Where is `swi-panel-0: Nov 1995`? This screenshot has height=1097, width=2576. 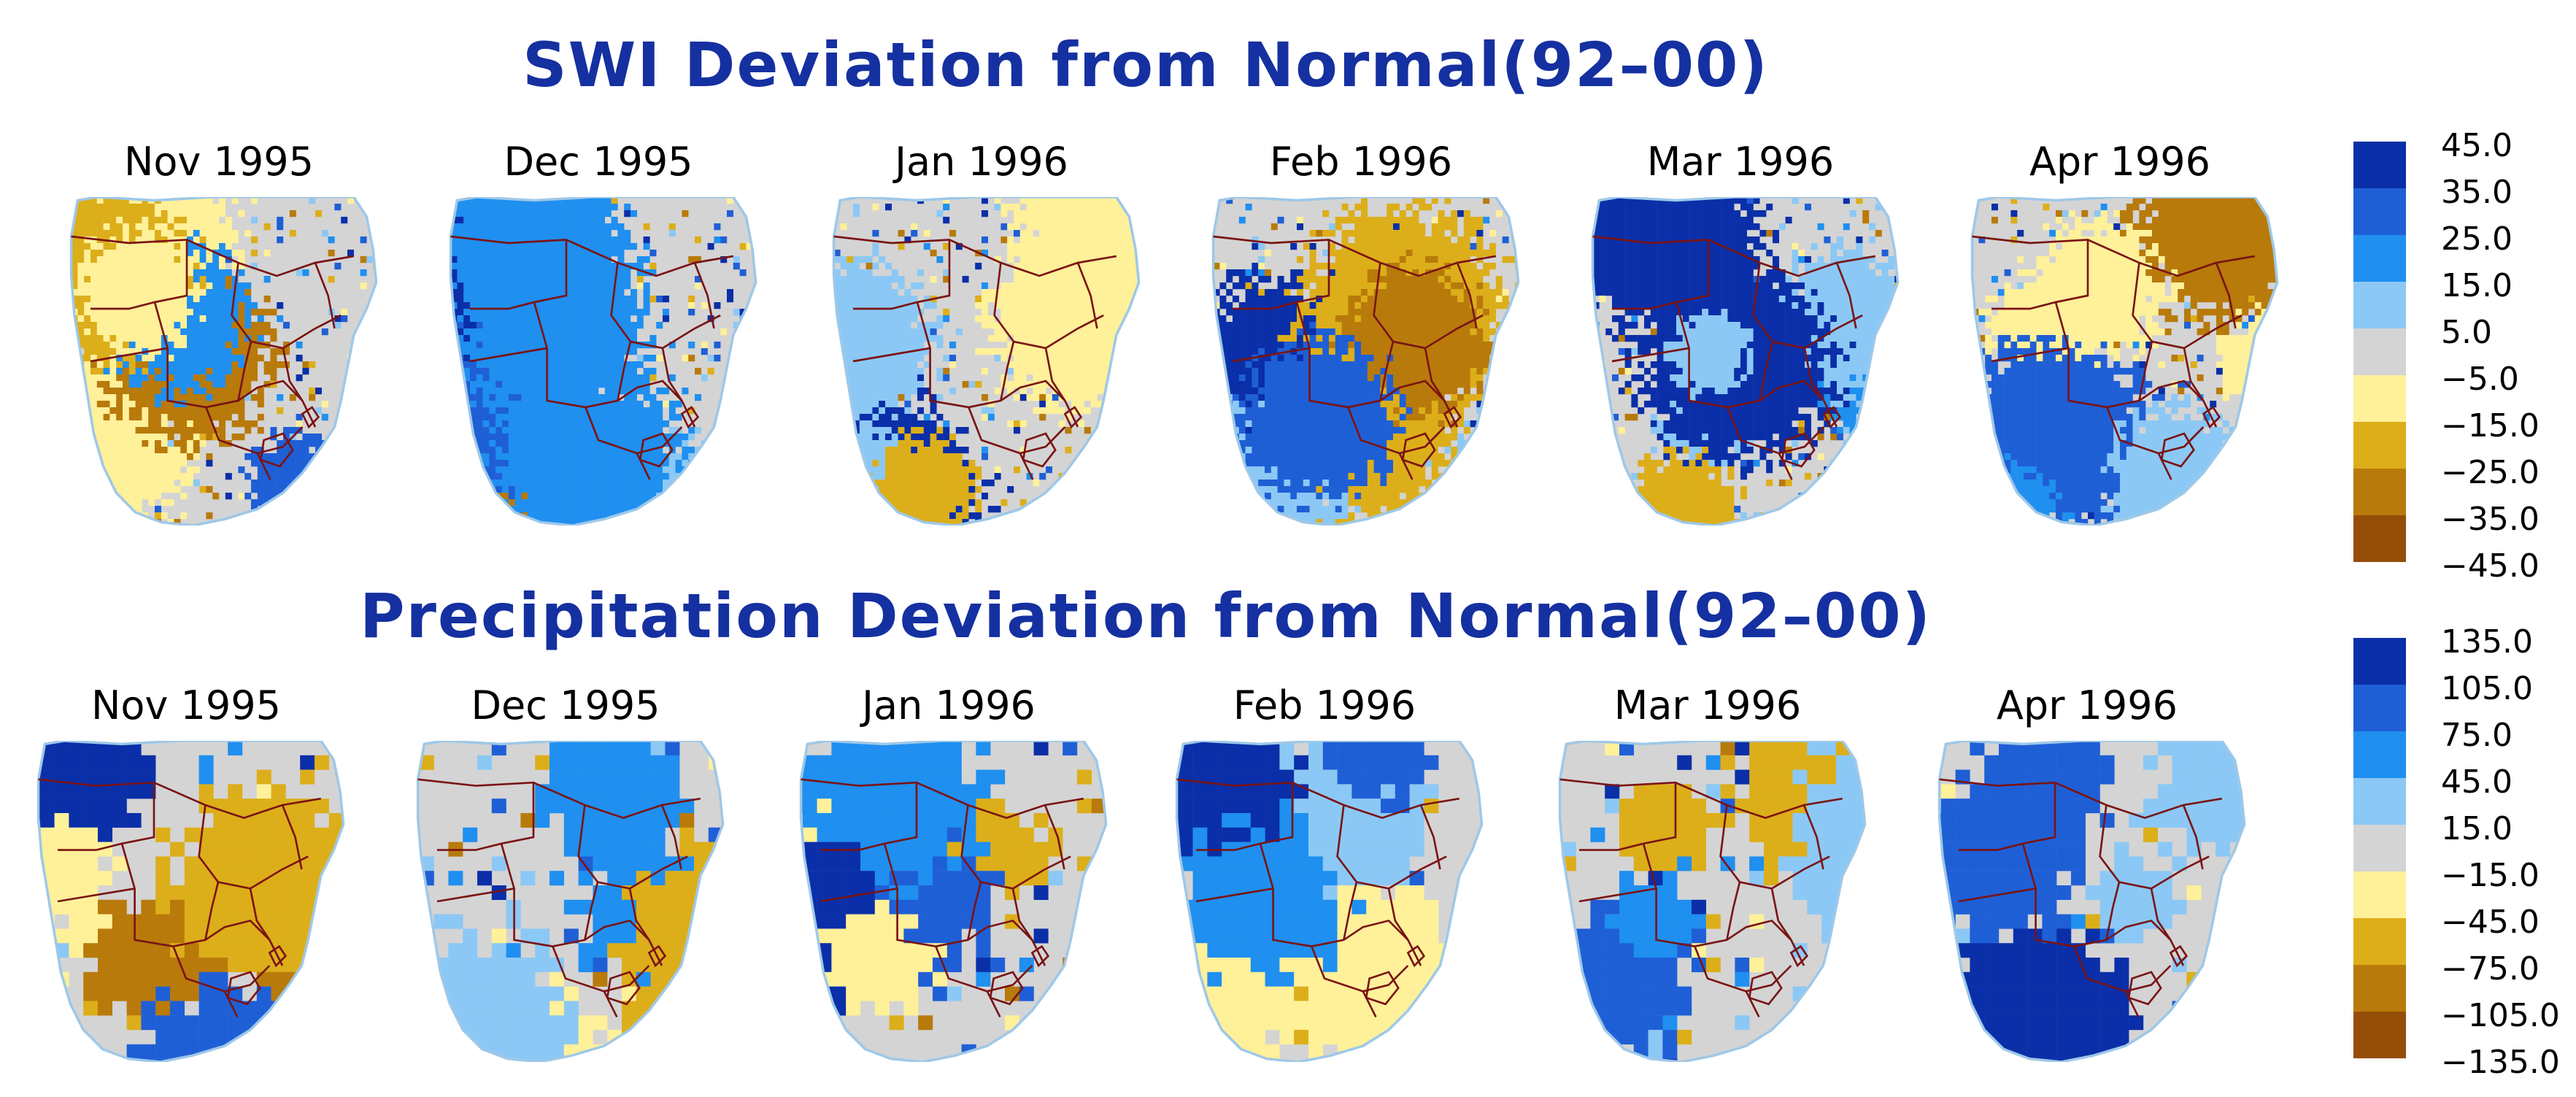 swi-panel-0: Nov 1995 is located at coordinates (219, 343).